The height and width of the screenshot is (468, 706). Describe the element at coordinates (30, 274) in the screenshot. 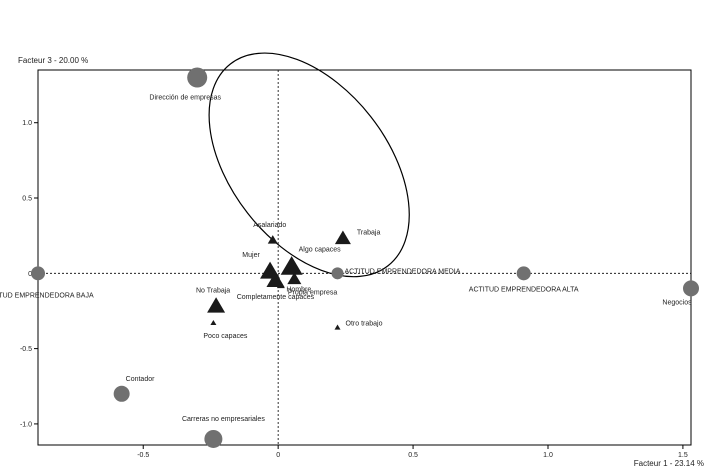

I see `y-tick-label: 0` at that location.